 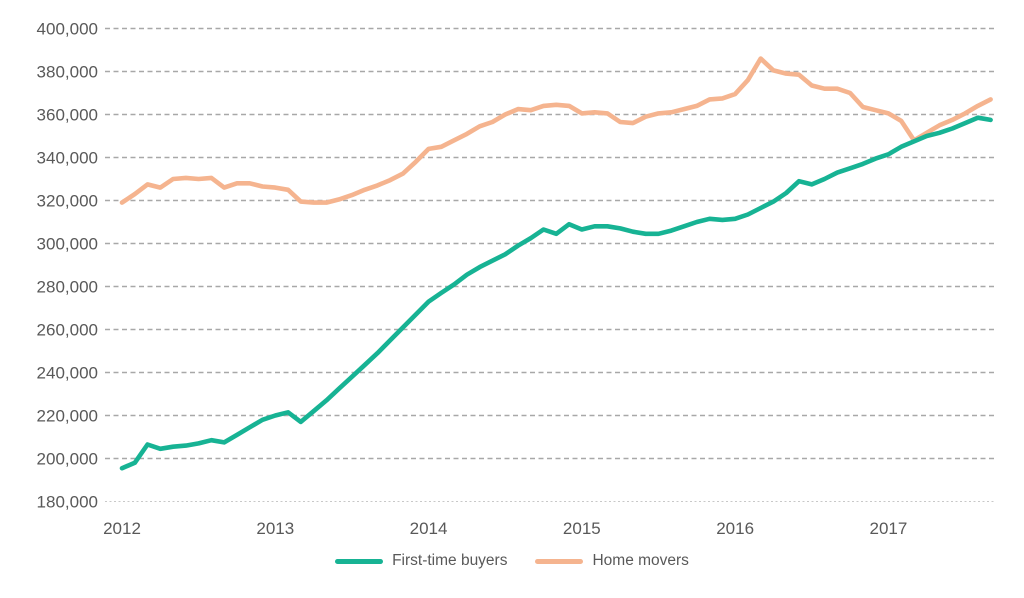 What do you see at coordinates (640, 560) in the screenshot?
I see `legend-label-home-movers: Home movers` at bounding box center [640, 560].